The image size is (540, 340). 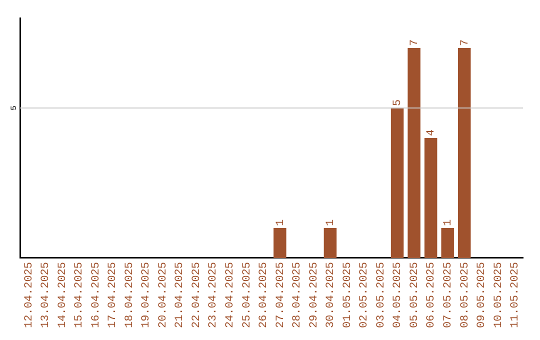 I want to click on x-tick-label: 19.04.2025, so click(x=146, y=295).